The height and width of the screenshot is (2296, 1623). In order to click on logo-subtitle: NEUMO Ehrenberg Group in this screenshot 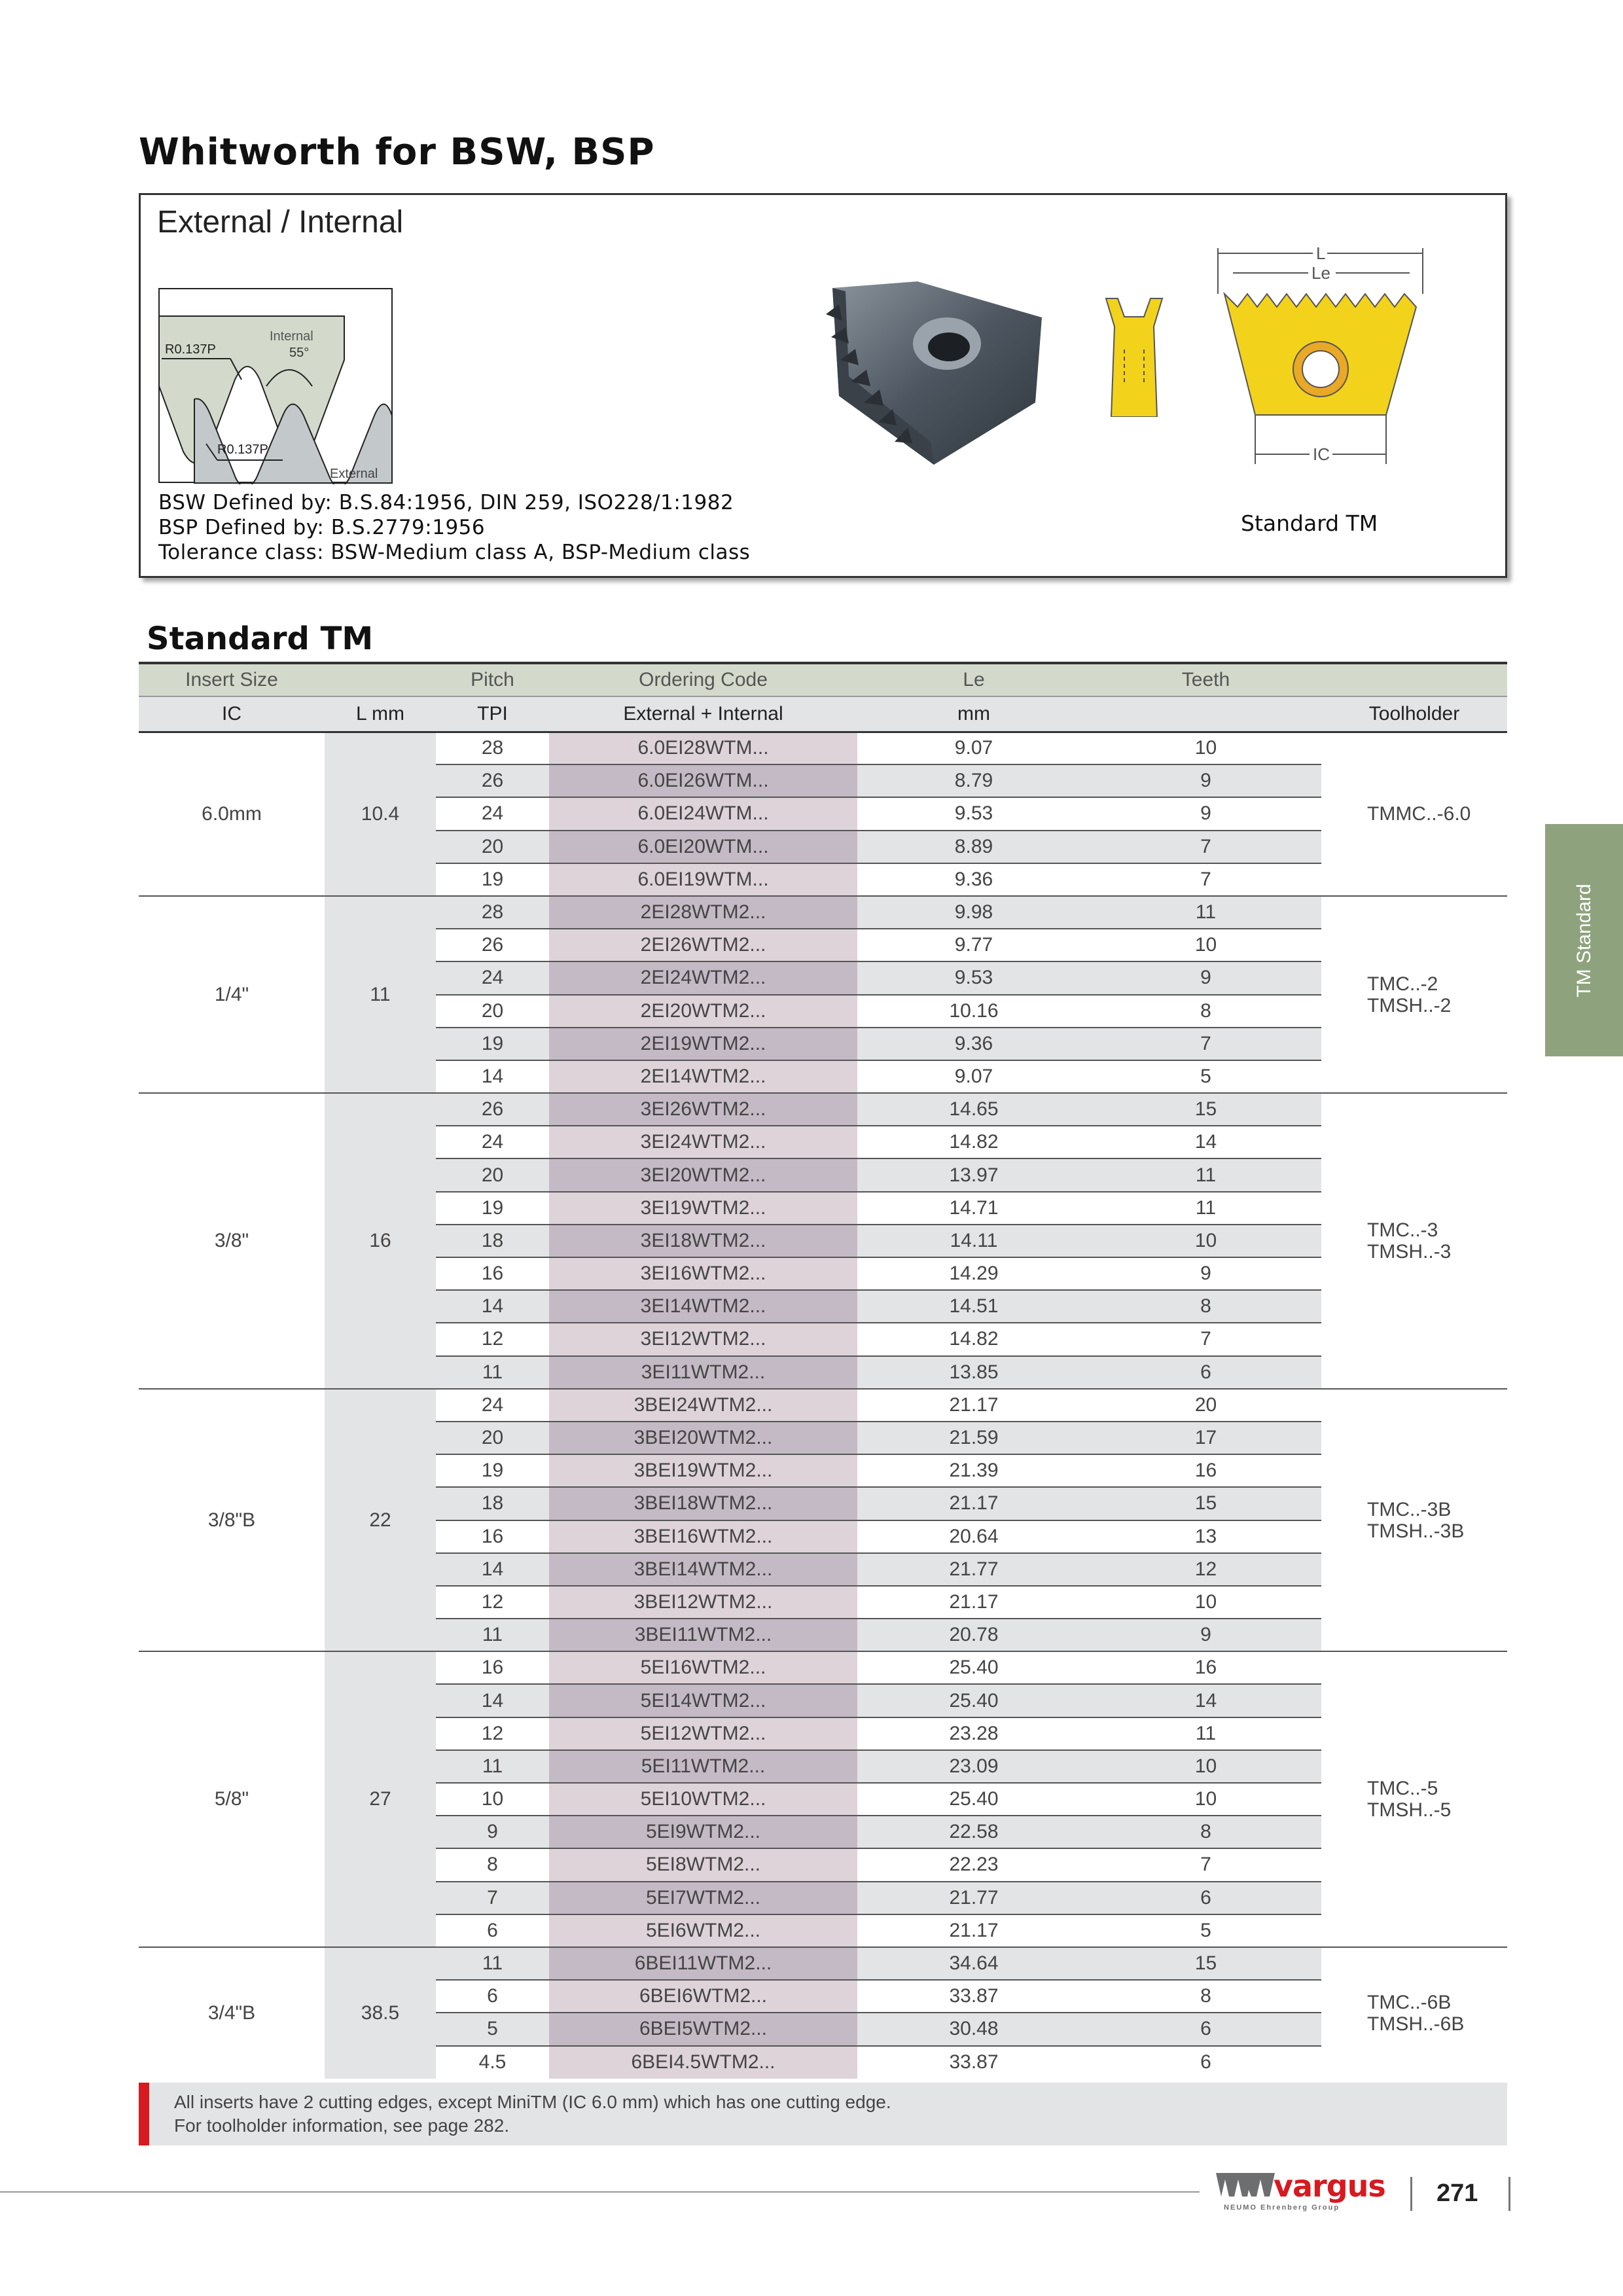, I will do `click(1282, 2208)`.